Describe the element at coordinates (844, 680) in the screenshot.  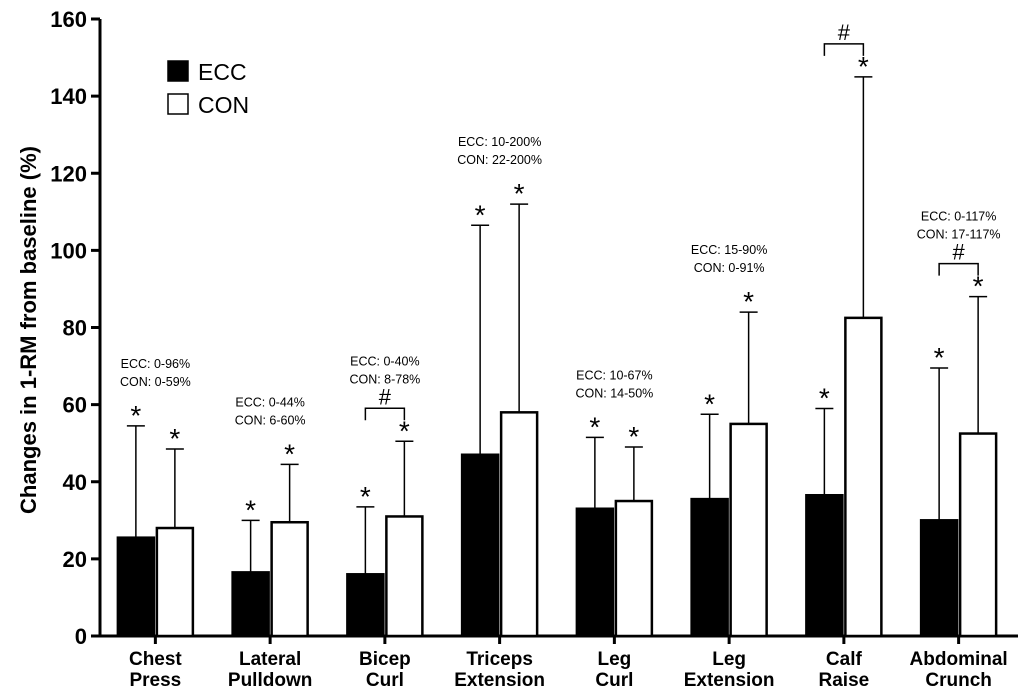
I see `x-category-label: Raise` at that location.